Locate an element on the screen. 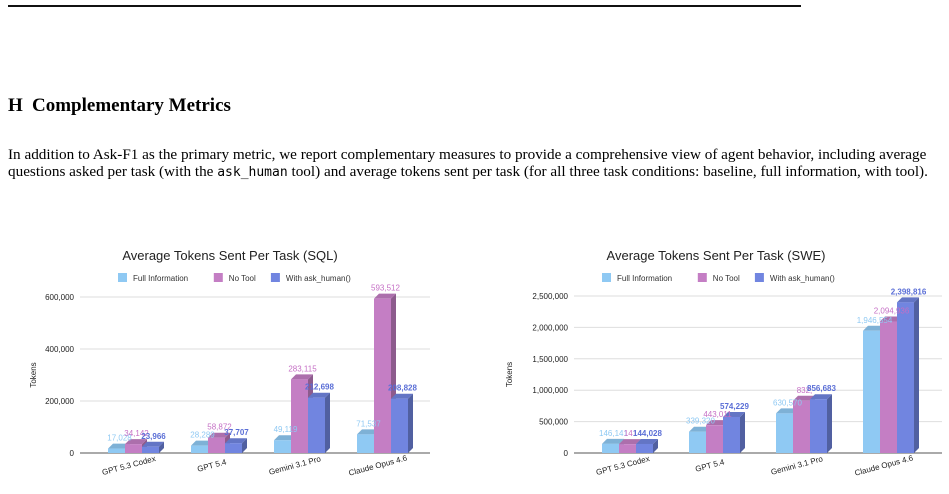  chart-title: Average Tokens Sent Per Task (SQL) is located at coordinates (229, 255).